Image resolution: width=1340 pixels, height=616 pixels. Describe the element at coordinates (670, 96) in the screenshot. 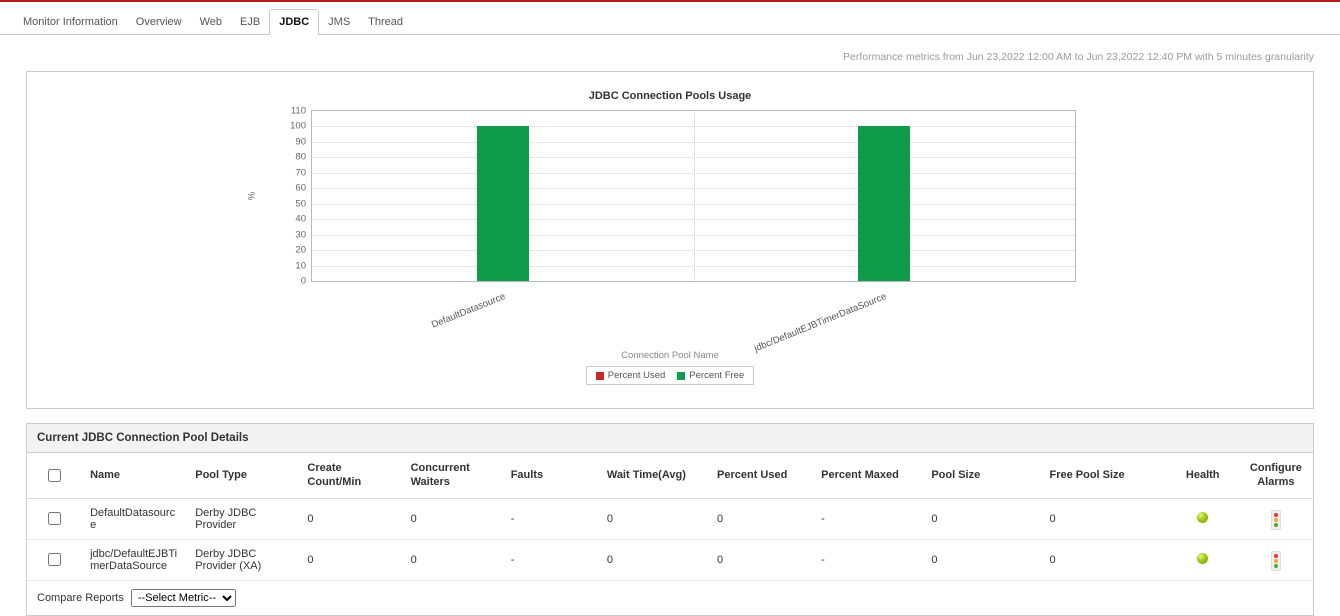

I see `chart-title: JDBC Connection Pools Usage` at that location.